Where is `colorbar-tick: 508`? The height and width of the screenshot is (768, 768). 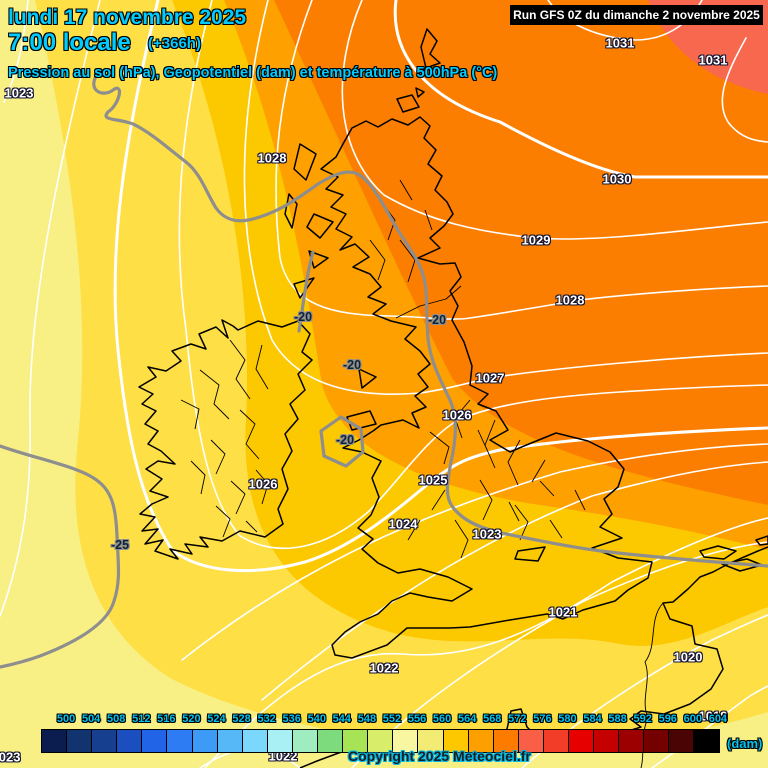
colorbar-tick: 508 is located at coordinates (116, 719).